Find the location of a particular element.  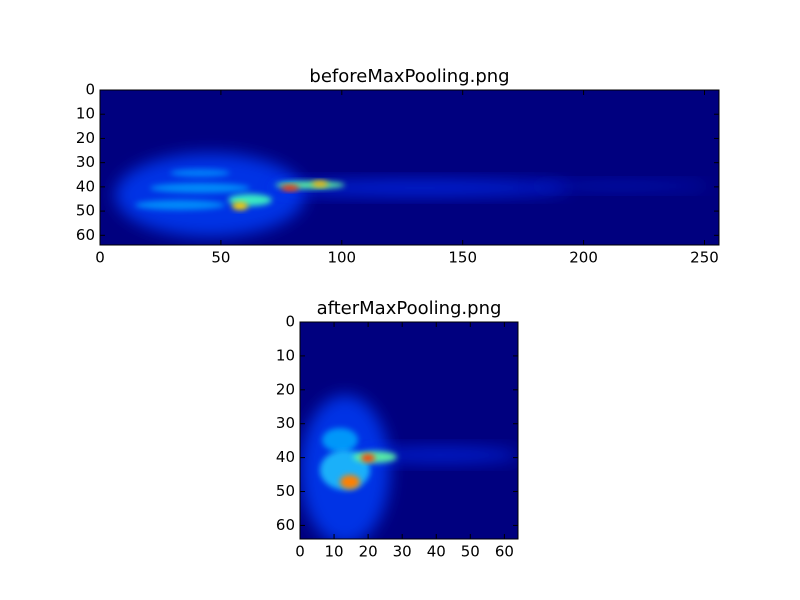

x-tick-label: 100 is located at coordinates (341, 258).